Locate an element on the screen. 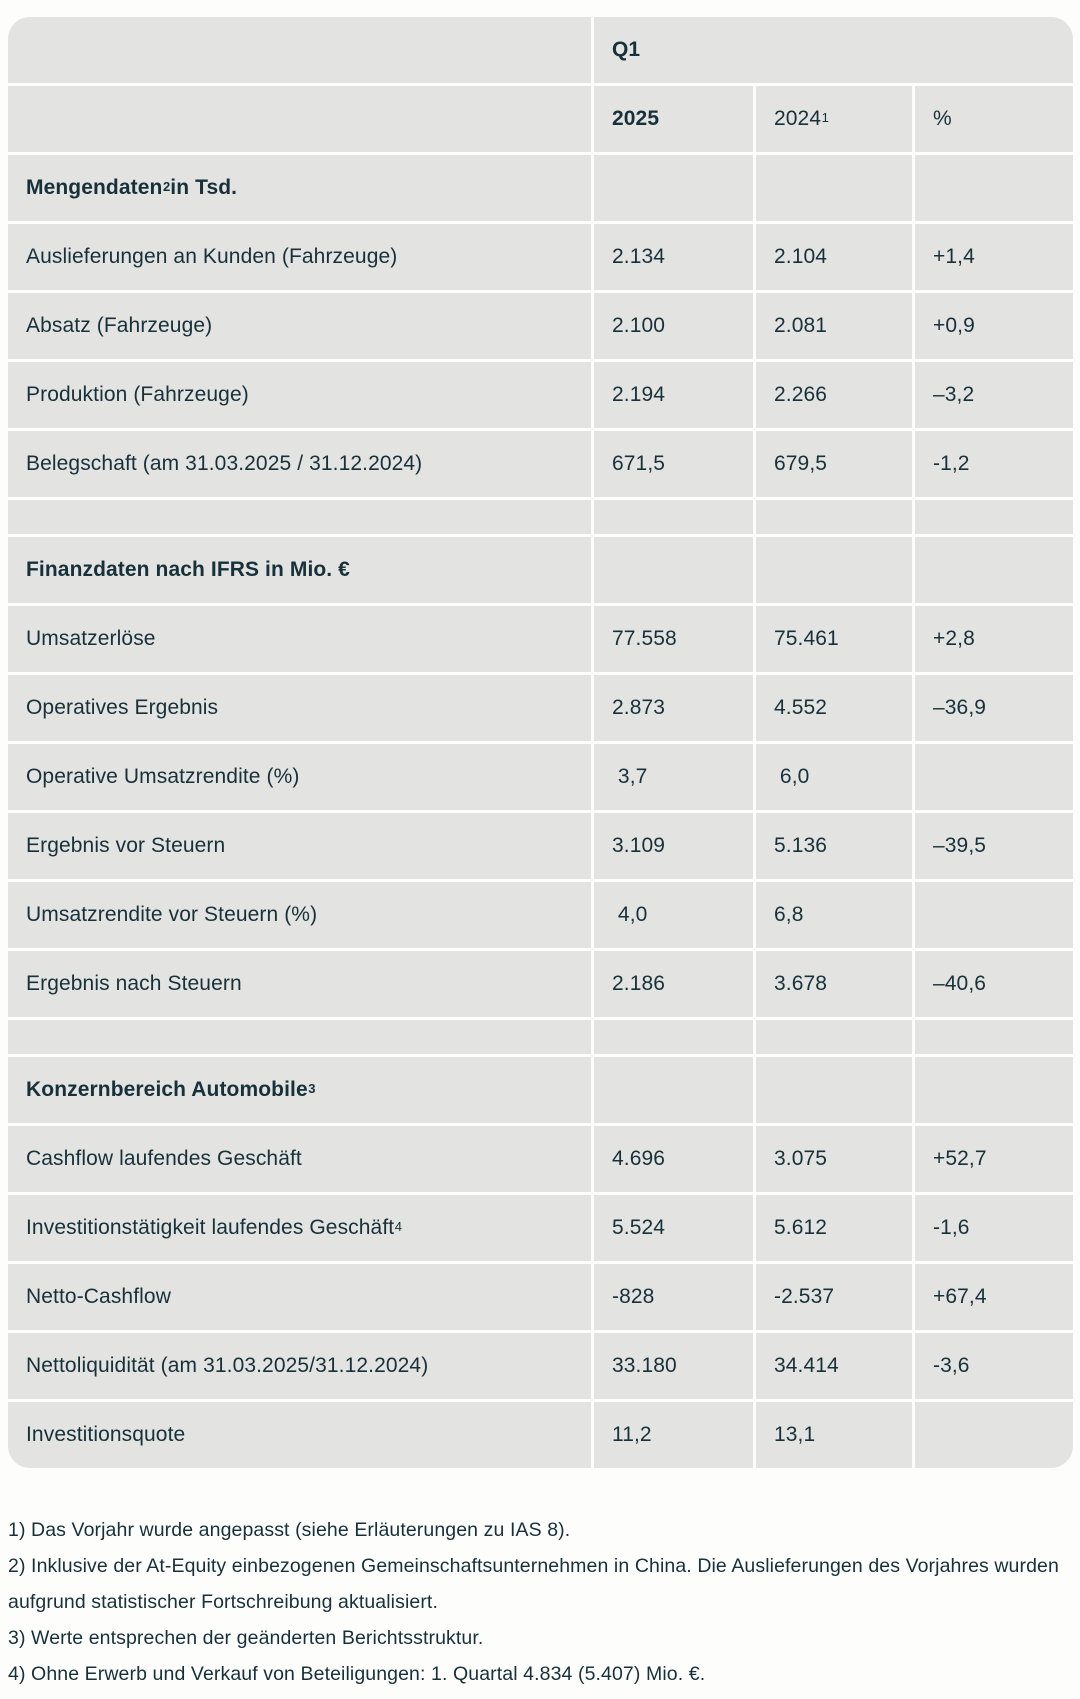  row-label: Auslieferungen an Kunden (Fahrzeuge) is located at coordinates (299, 257).